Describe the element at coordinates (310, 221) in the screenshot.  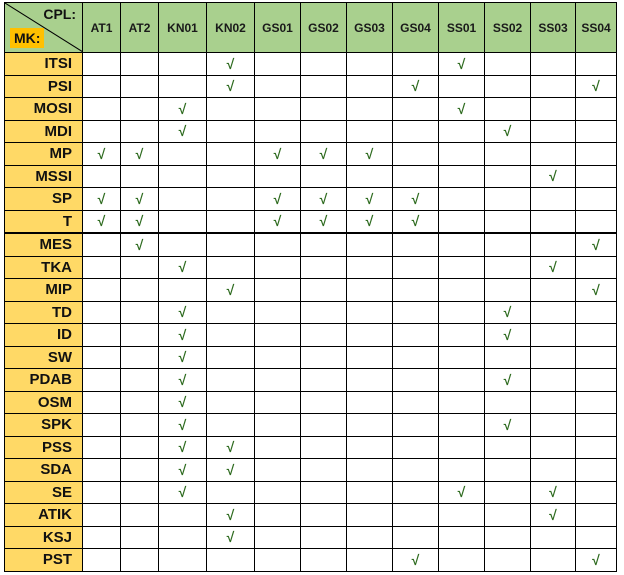
I see `table-row: T √ √ √ √ √ √` at that location.